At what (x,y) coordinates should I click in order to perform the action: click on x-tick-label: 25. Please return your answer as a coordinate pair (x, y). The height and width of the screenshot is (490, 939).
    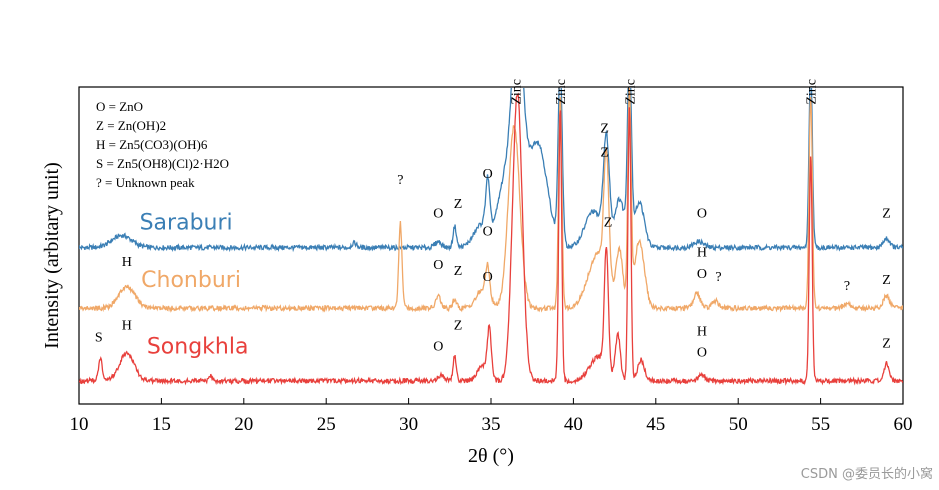
    Looking at the image, I should click on (326, 424).